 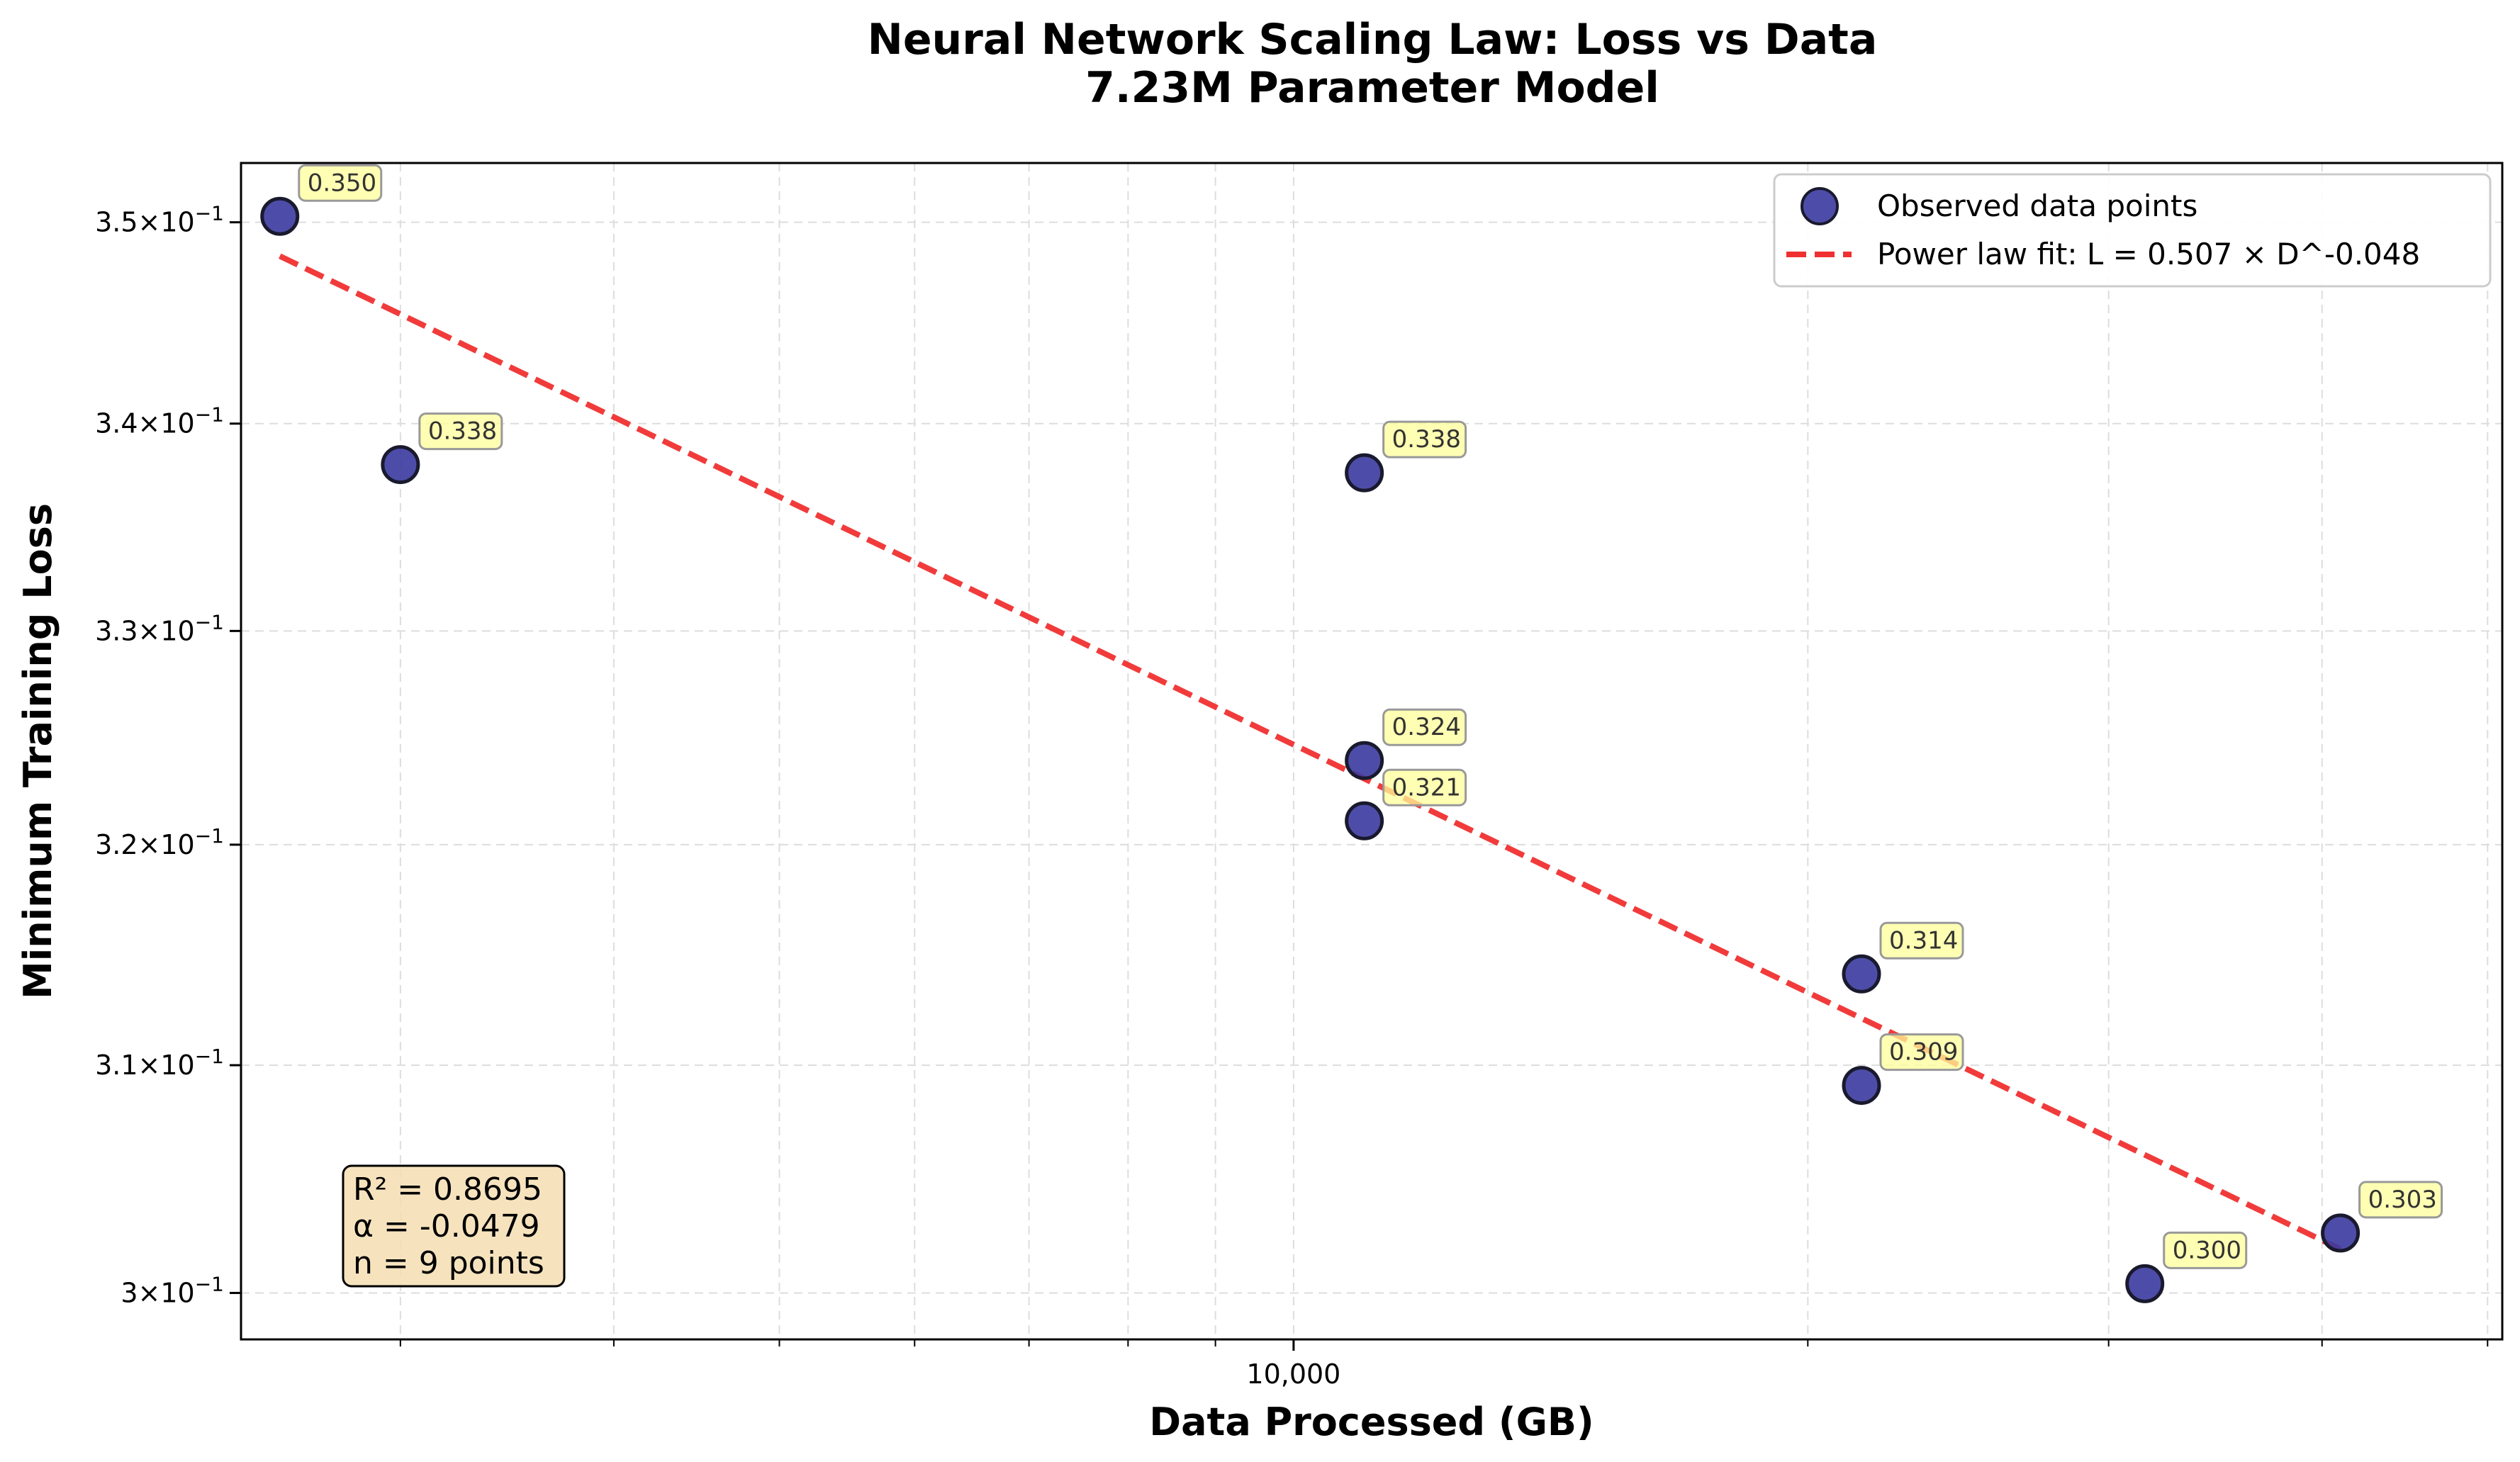 I want to click on stats-box-background, so click(x=454, y=1226).